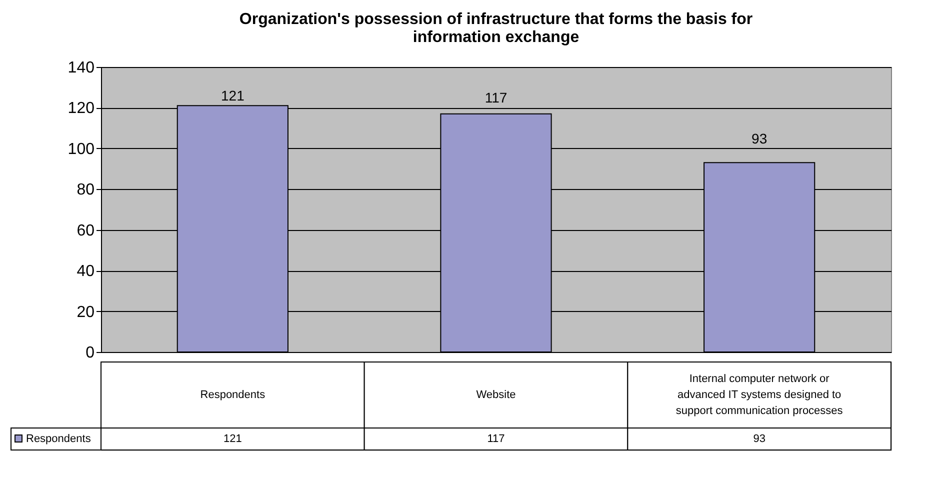  Describe the element at coordinates (233, 395) in the screenshot. I see `x-tick-label: Respondents` at that location.